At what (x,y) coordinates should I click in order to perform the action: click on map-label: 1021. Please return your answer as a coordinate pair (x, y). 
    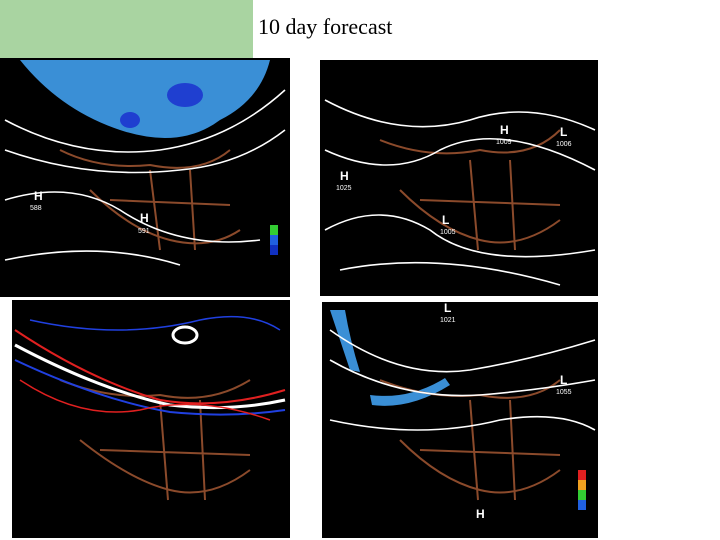
    Looking at the image, I should click on (448, 320).